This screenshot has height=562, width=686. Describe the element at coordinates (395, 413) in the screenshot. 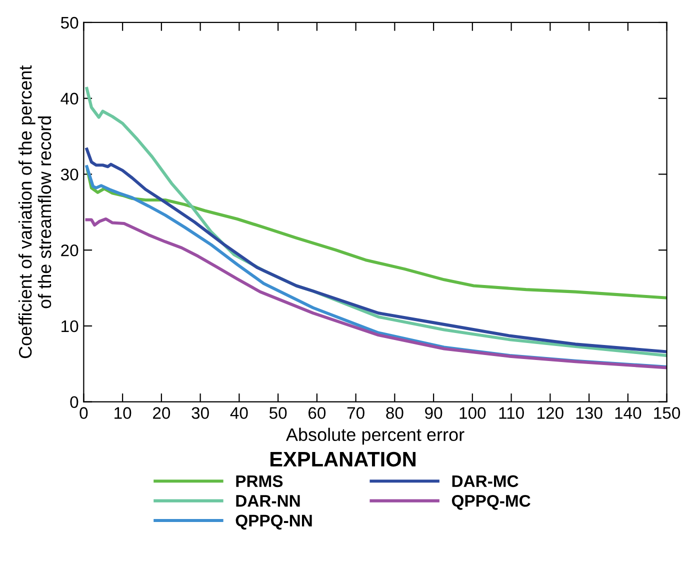

I see `x-tick-label: 80` at that location.